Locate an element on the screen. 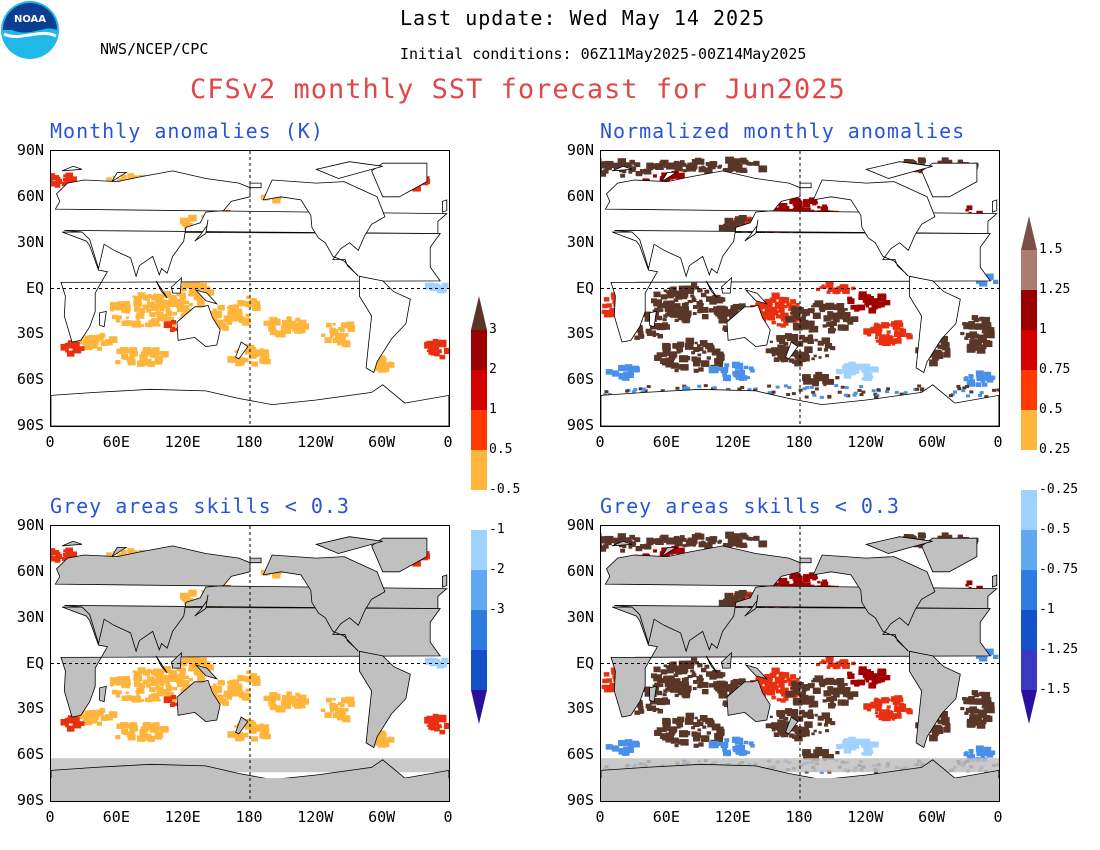 Image resolution: width=1100 pixels, height=850 pixels. lon-tick-label: 60E is located at coordinates (116, 817).